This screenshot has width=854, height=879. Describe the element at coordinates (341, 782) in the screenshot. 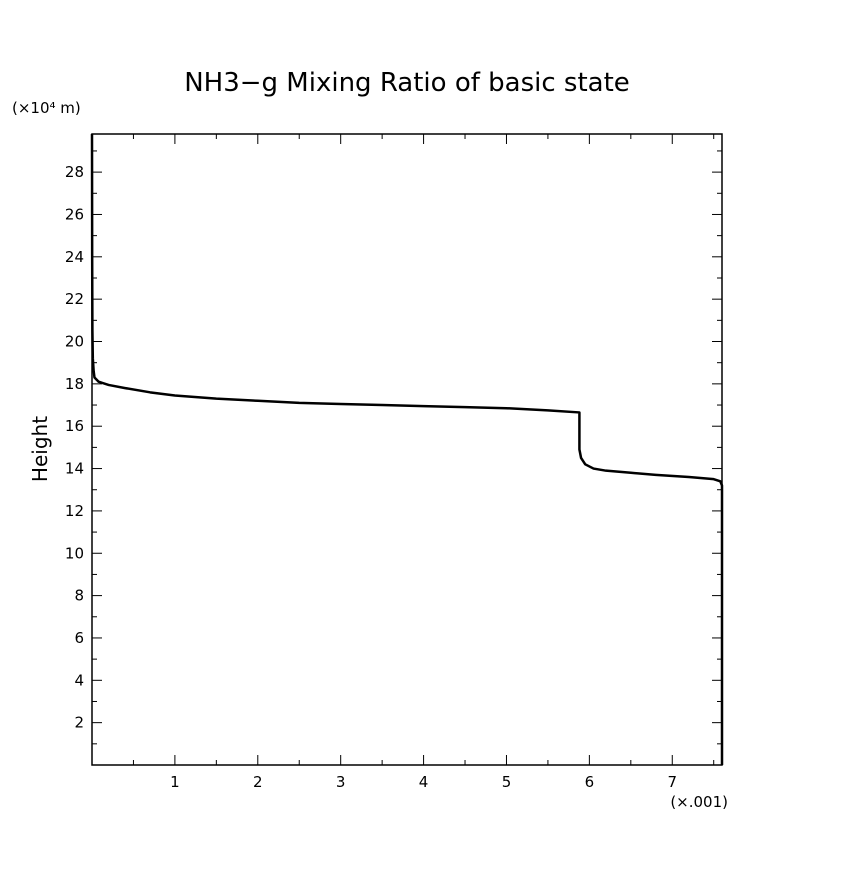

I see `x-tick-label: 3` at that location.